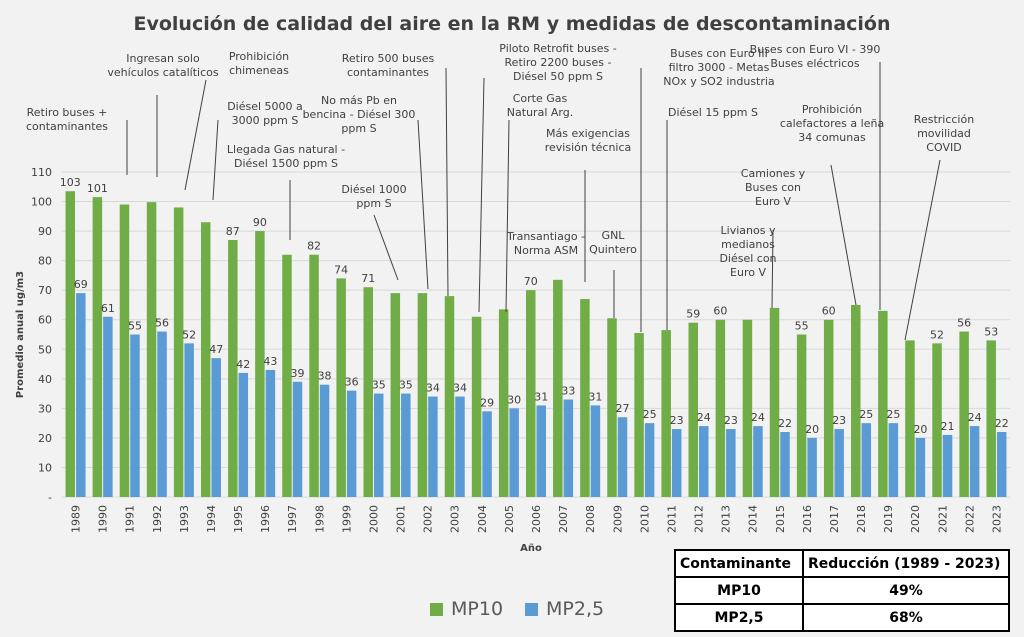  What do you see at coordinates (286, 149) in the screenshot?
I see `annotation-line: Llegada Gas natural -` at bounding box center [286, 149].